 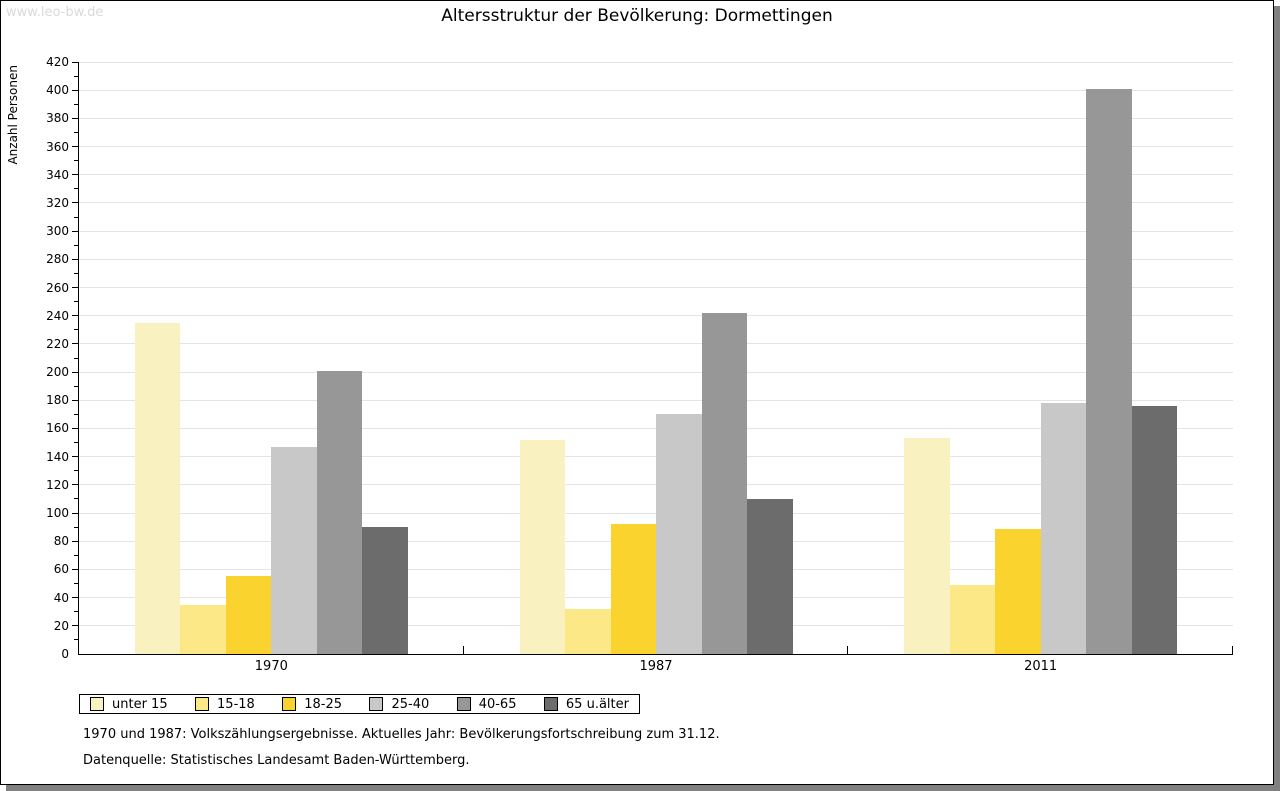 I want to click on y-tick-label: 100, so click(x=57, y=513).